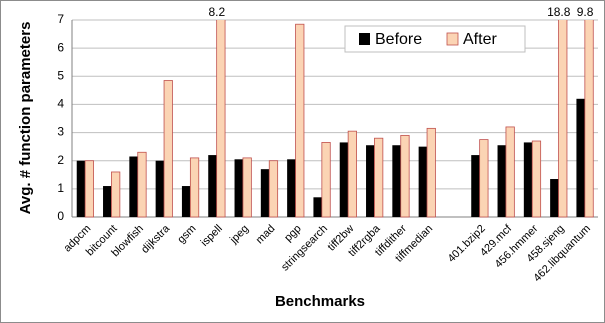 The image size is (605, 323). I want to click on value-label: 9.8, so click(585, 12).